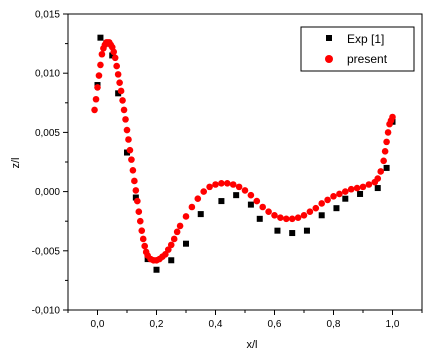 The height and width of the screenshot is (356, 430). I want to click on y-tick-label: 0,015, so click(47, 15).